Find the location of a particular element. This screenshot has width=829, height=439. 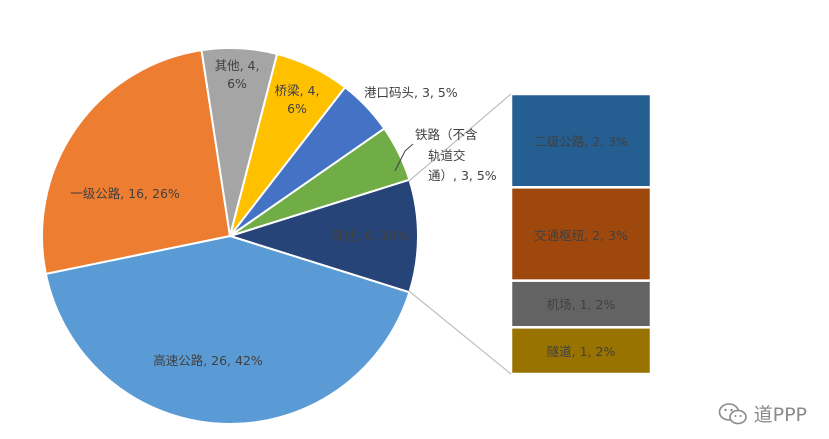

slice-rail is located at coordinates (320, 182).